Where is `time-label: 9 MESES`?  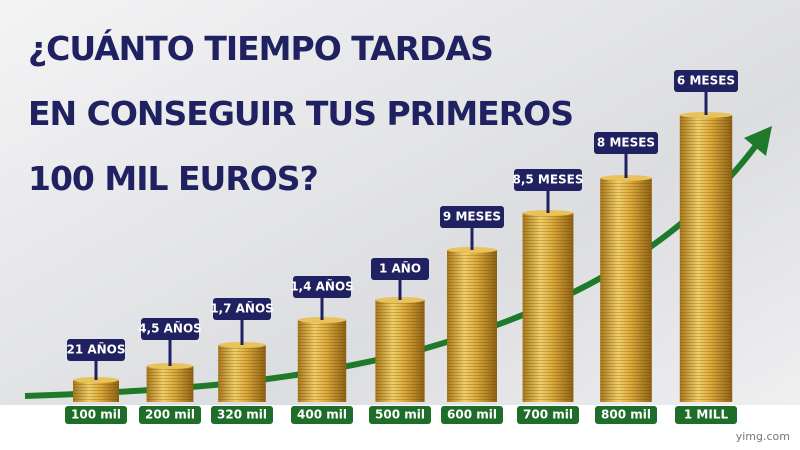 time-label: 9 MESES is located at coordinates (472, 217).